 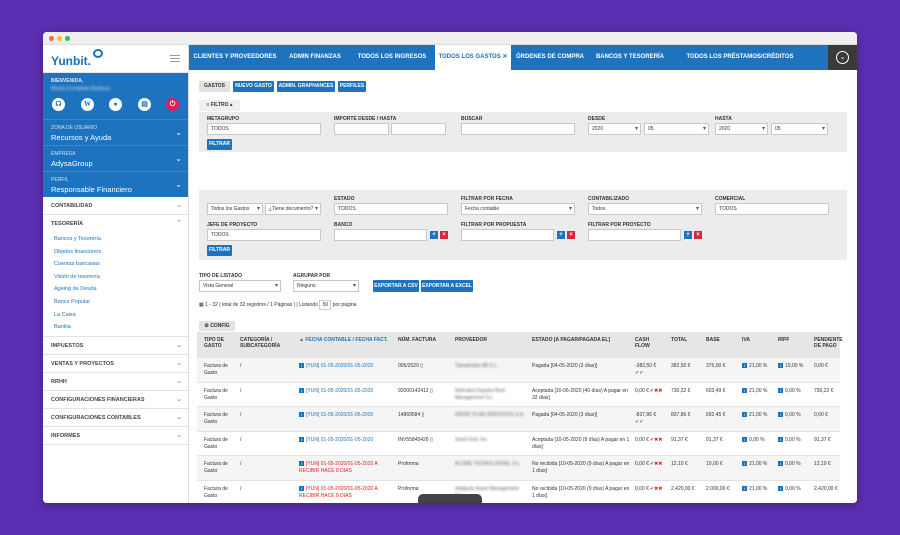 I want to click on tipo-gasto-select: Todos los Gastos, so click(x=235, y=209).